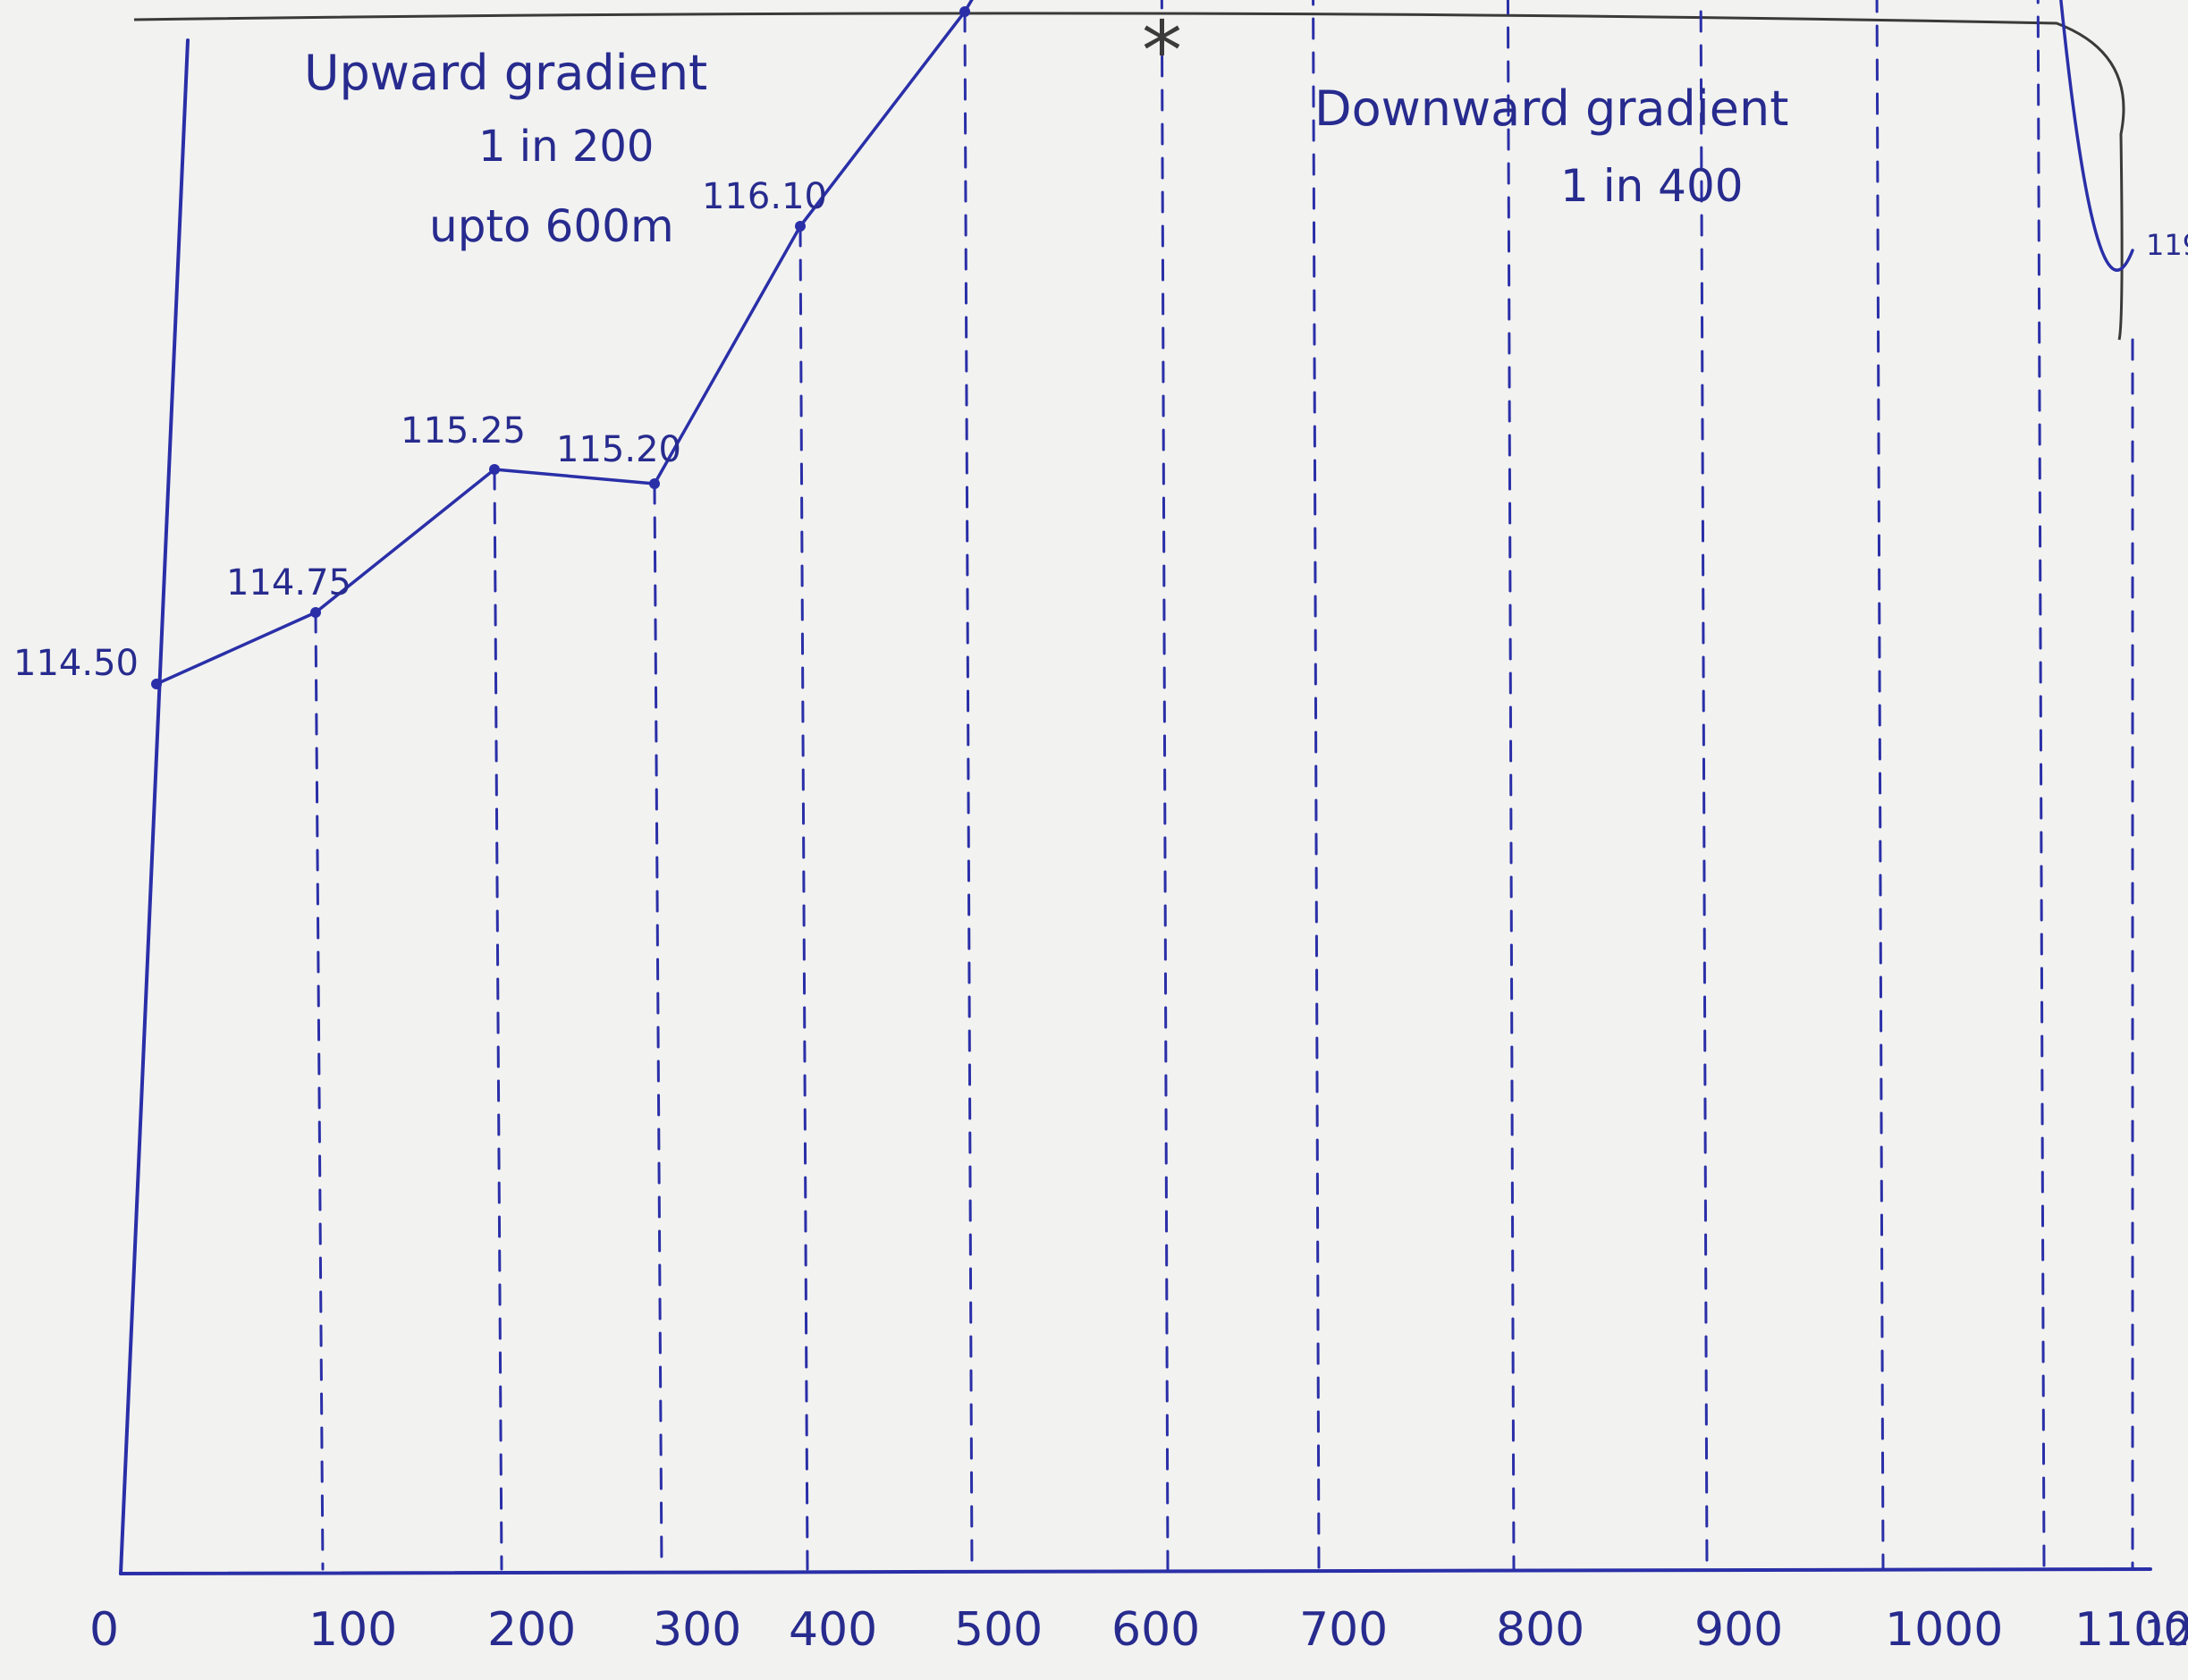 The height and width of the screenshot is (1680, 2188). Describe the element at coordinates (552, 226) in the screenshot. I see `upward-gradient-extent: upto 600m` at that location.